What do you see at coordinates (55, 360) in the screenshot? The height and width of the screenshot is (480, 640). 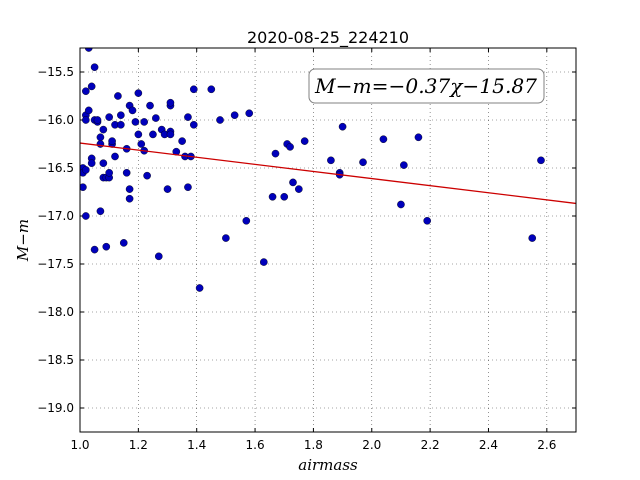 I see `y-tick-label: −18.5` at bounding box center [55, 360].